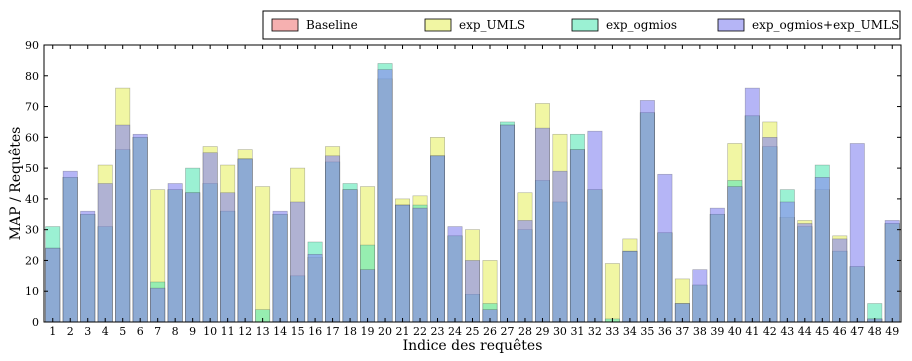  What do you see at coordinates (32, 199) in the screenshot?
I see `y-tick-label: 40` at bounding box center [32, 199].